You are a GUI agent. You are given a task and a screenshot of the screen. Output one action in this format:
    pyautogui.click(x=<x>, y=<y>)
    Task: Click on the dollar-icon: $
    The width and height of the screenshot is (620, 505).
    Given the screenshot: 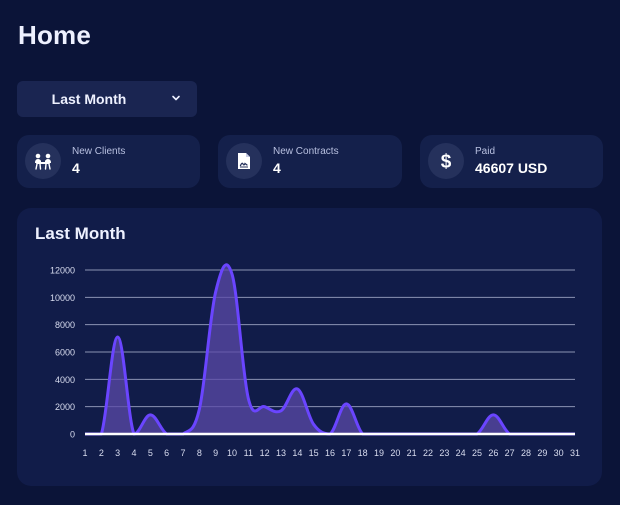 What is the action you would take?
    pyautogui.click(x=446, y=162)
    